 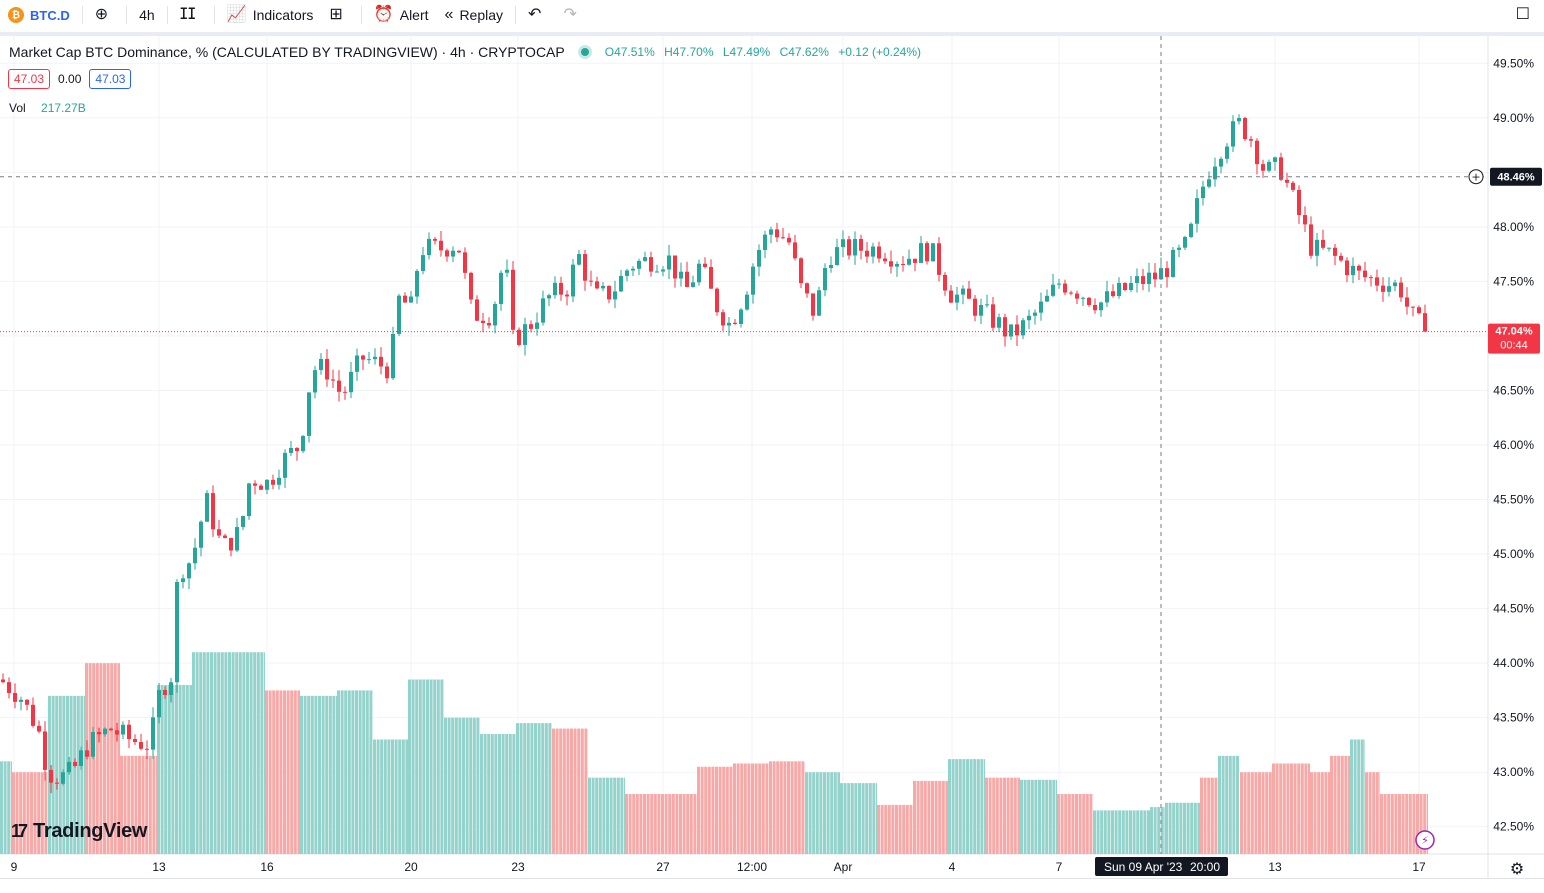 I want to click on settings-gear-icon: ⚙, so click(x=1517, y=868).